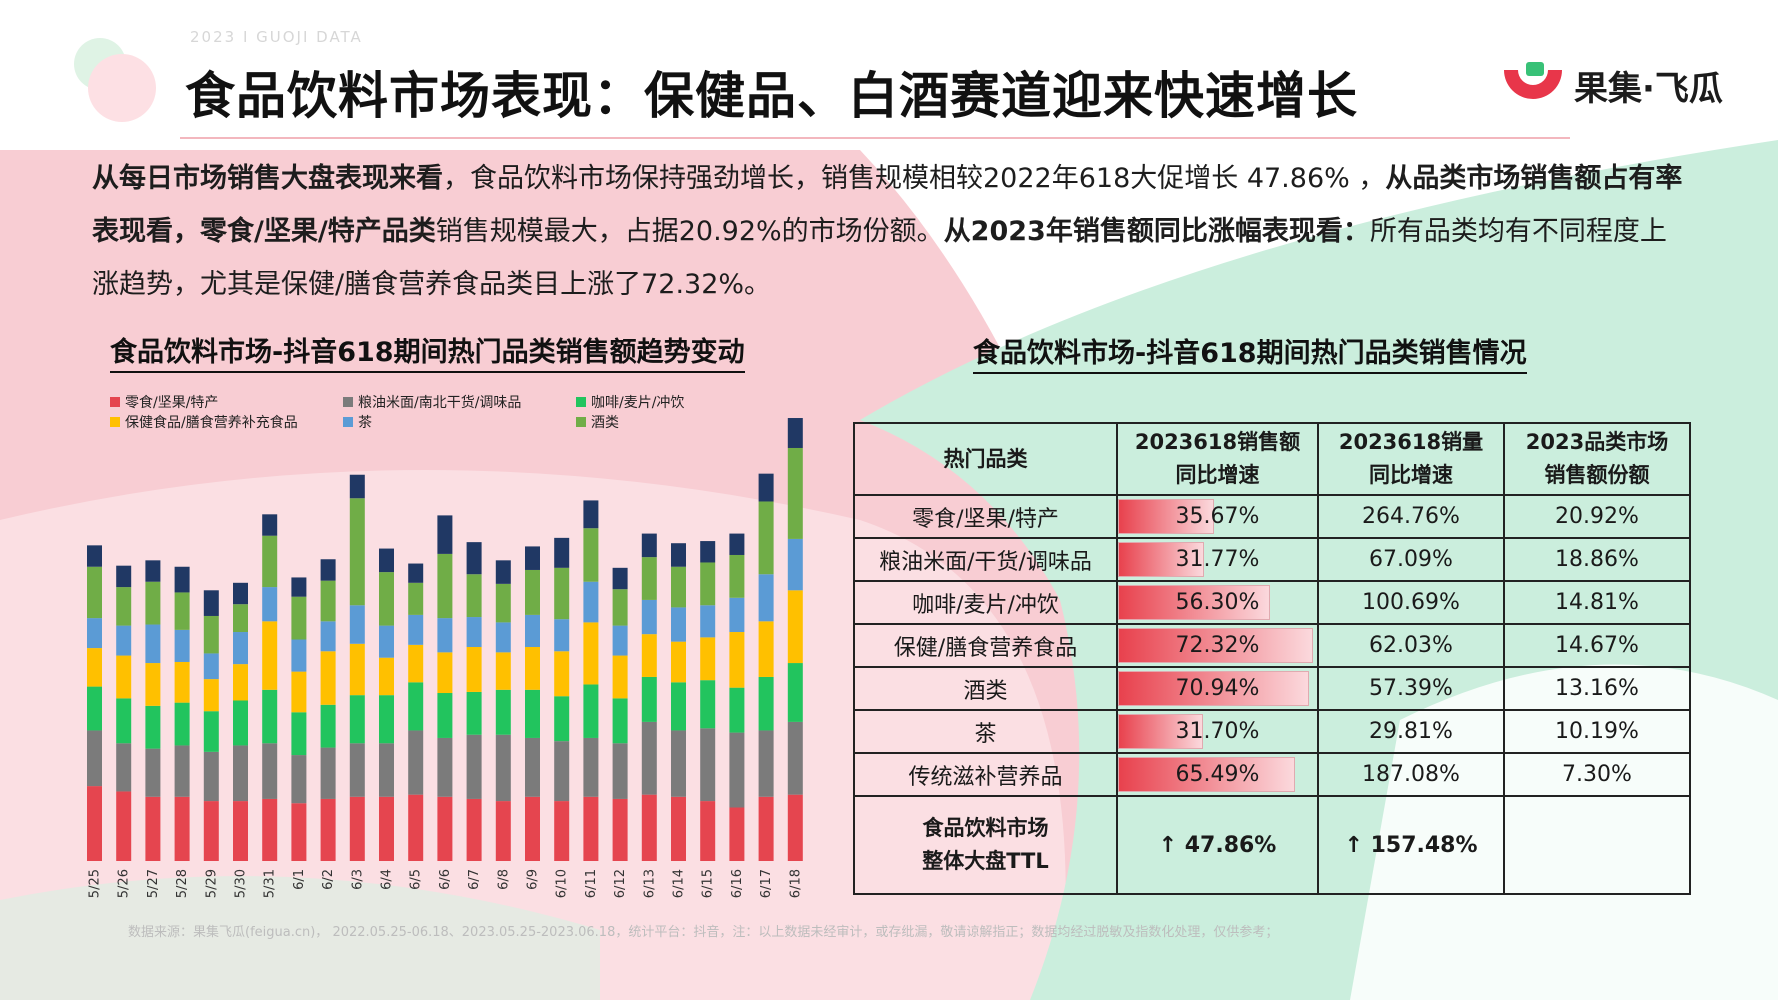 Image resolution: width=1778 pixels, height=1000 pixels. I want to click on x-tick-label: 5/29, so click(211, 883).